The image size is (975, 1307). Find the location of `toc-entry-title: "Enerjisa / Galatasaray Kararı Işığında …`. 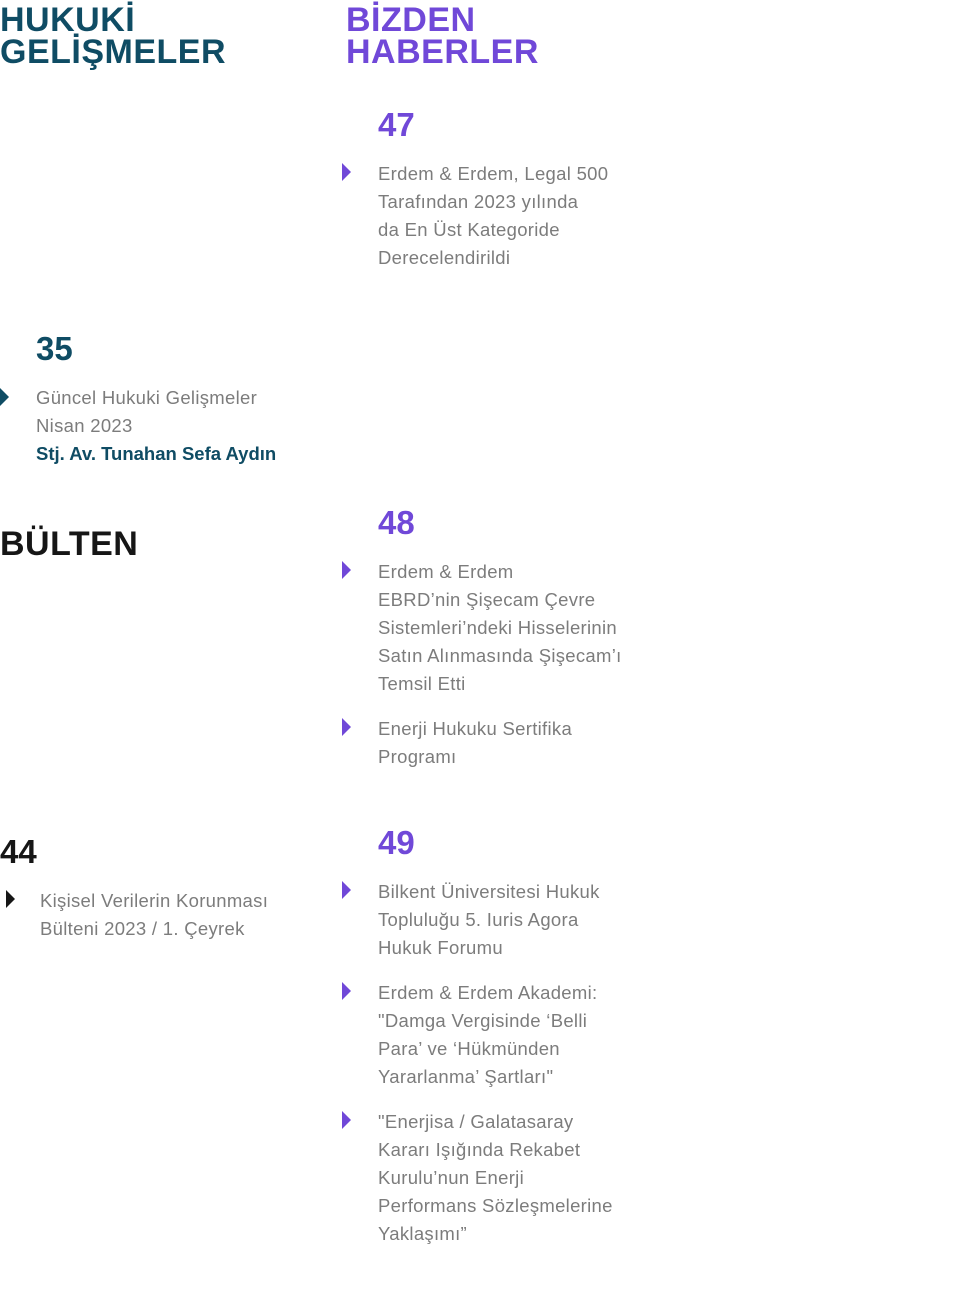

toc-entry-title: "Enerjisa / Galatasaray Kararı Işığında … is located at coordinates (495, 1177).